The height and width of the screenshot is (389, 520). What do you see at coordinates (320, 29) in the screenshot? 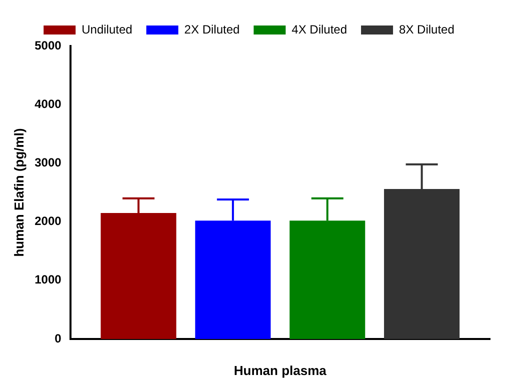
I see `legend-label: 4X Diluted` at bounding box center [320, 29].